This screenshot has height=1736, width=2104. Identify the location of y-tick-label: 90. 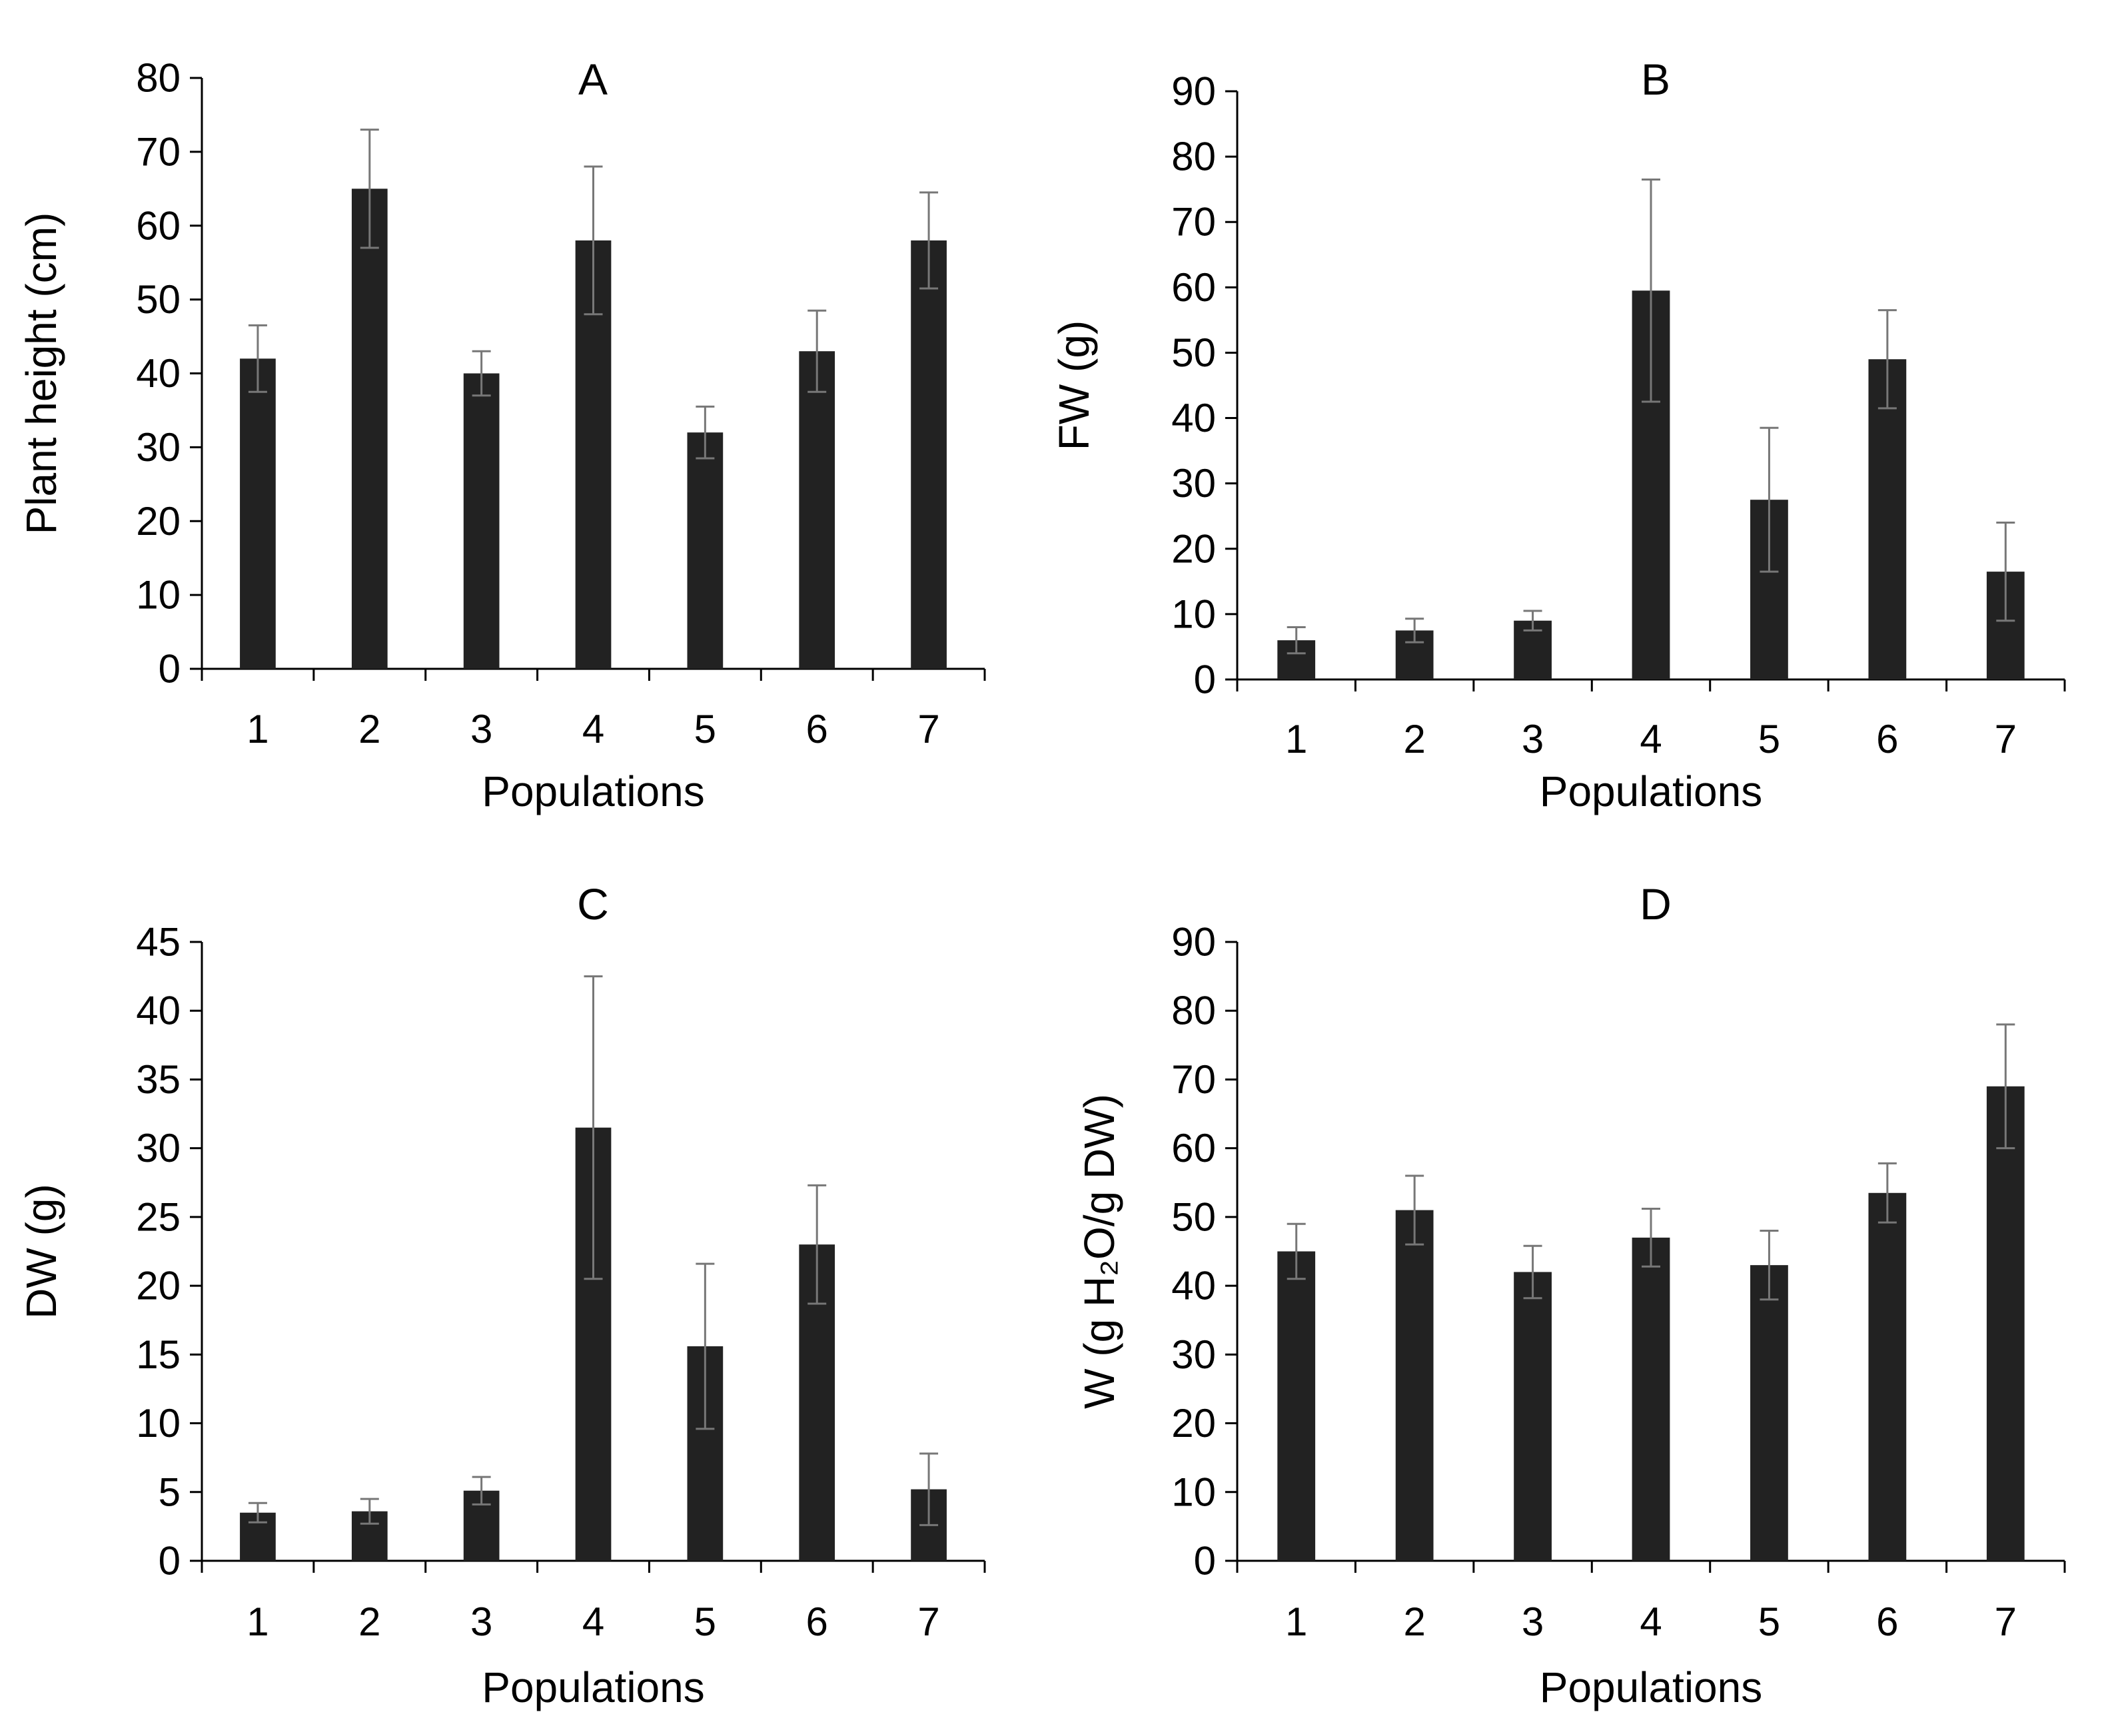
(1193, 942).